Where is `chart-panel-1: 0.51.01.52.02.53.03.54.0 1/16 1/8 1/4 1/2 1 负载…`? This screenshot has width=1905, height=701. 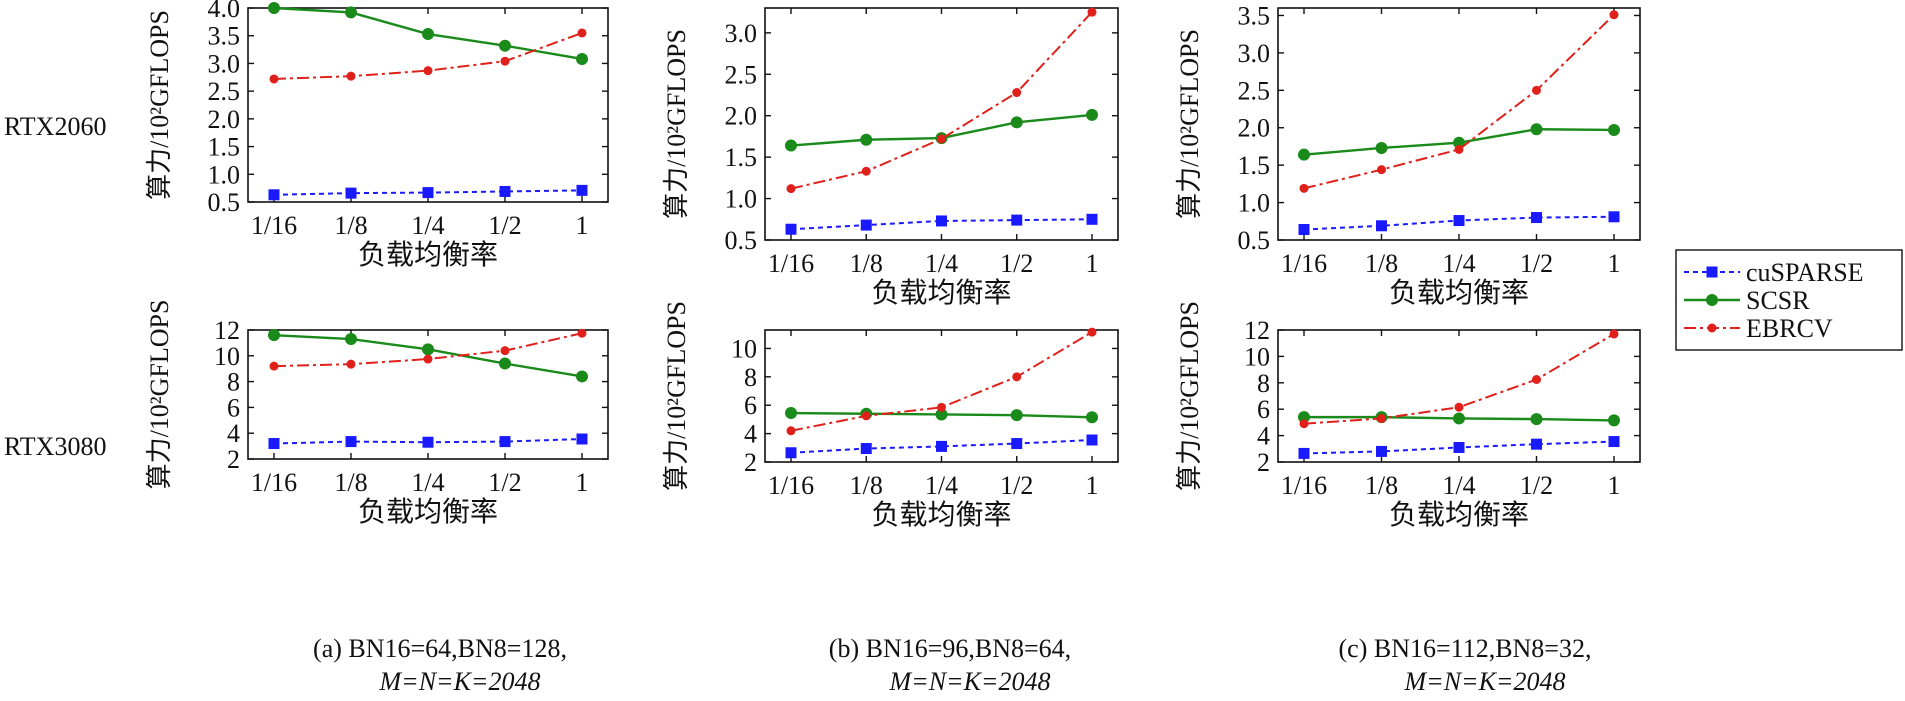
chart-panel-1: 0.51.01.52.02.53.03.54.0 1/16 1/8 1/4 1/2 1 负载… is located at coordinates (377, 135).